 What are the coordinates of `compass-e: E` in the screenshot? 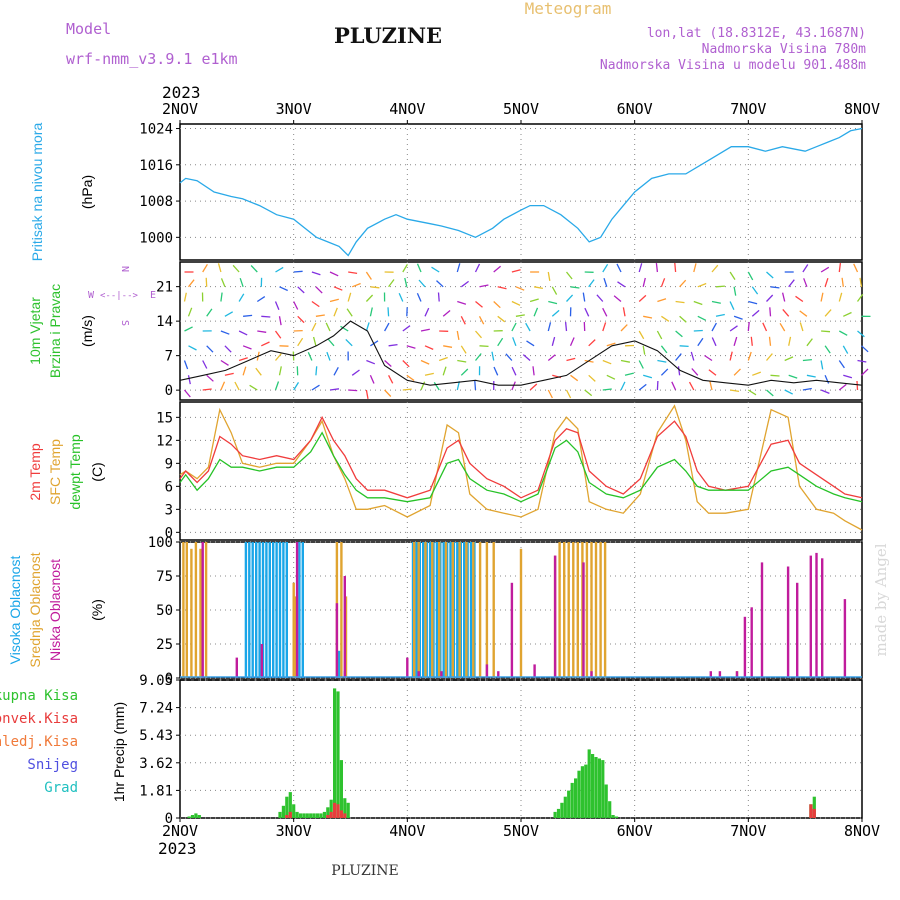 It's located at (153, 295).